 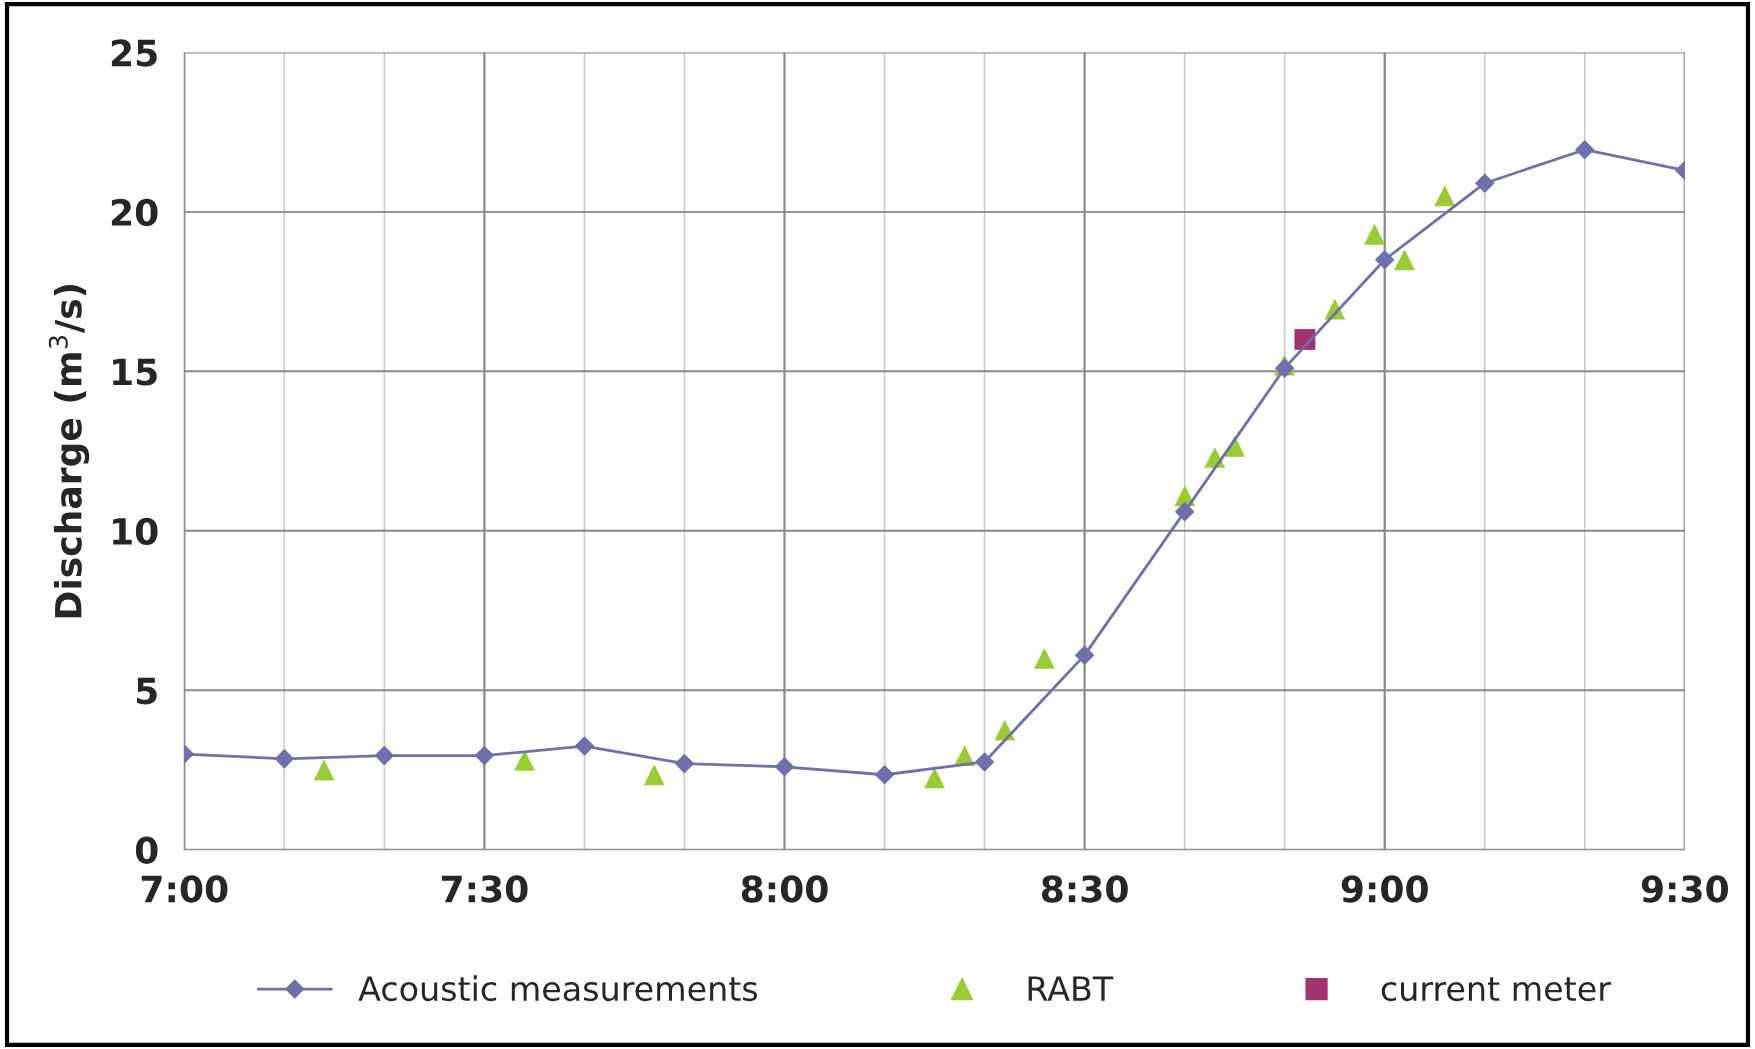 I want to click on legend-label: current meter, so click(x=1496, y=989).